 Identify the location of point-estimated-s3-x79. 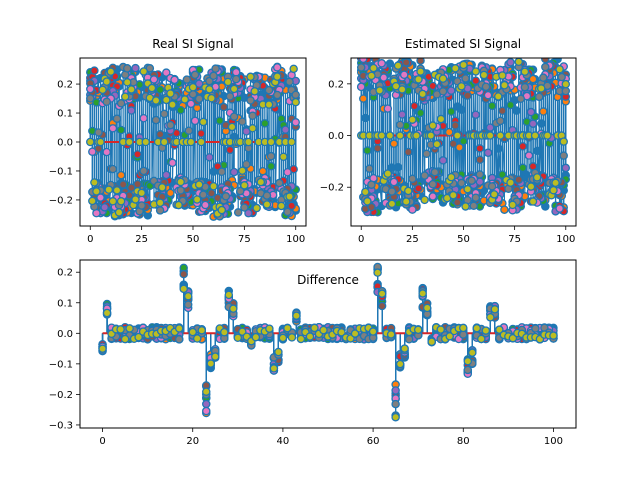
(523, 146).